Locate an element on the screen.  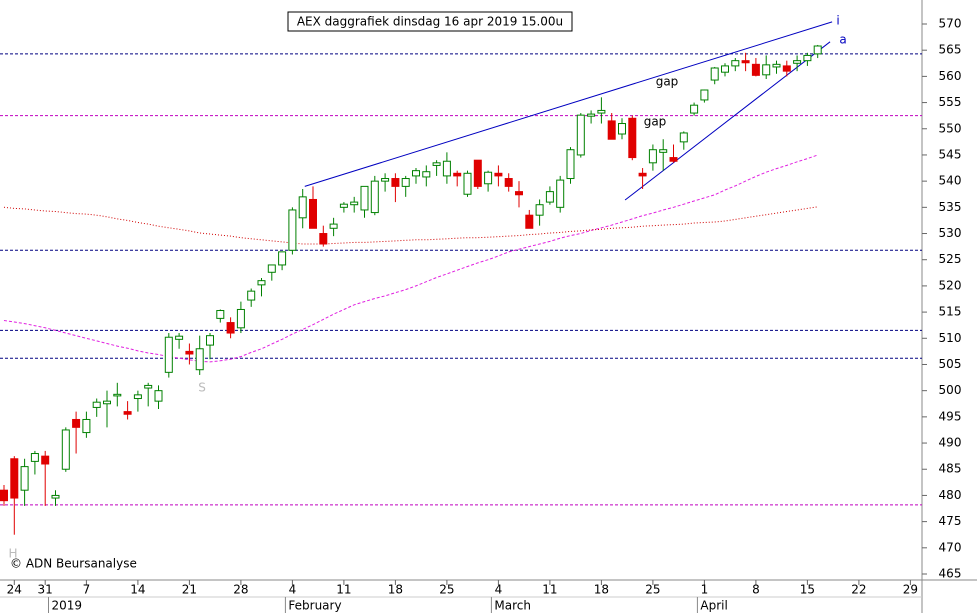
footer: © ADN Beursanalyse is located at coordinates (73, 564).